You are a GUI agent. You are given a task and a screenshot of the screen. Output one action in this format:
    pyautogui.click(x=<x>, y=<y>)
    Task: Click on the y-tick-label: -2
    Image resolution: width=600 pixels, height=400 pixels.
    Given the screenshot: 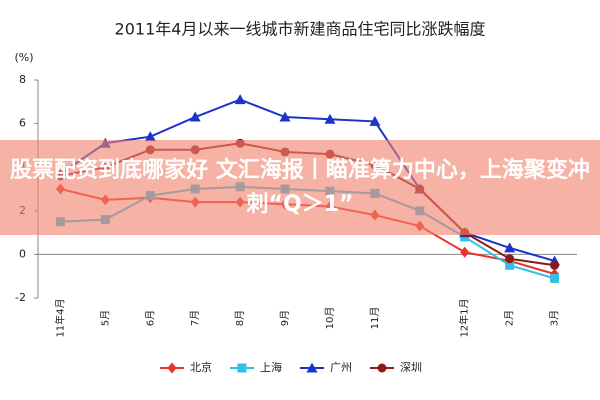 What is the action you would take?
    pyautogui.click(x=20, y=297)
    